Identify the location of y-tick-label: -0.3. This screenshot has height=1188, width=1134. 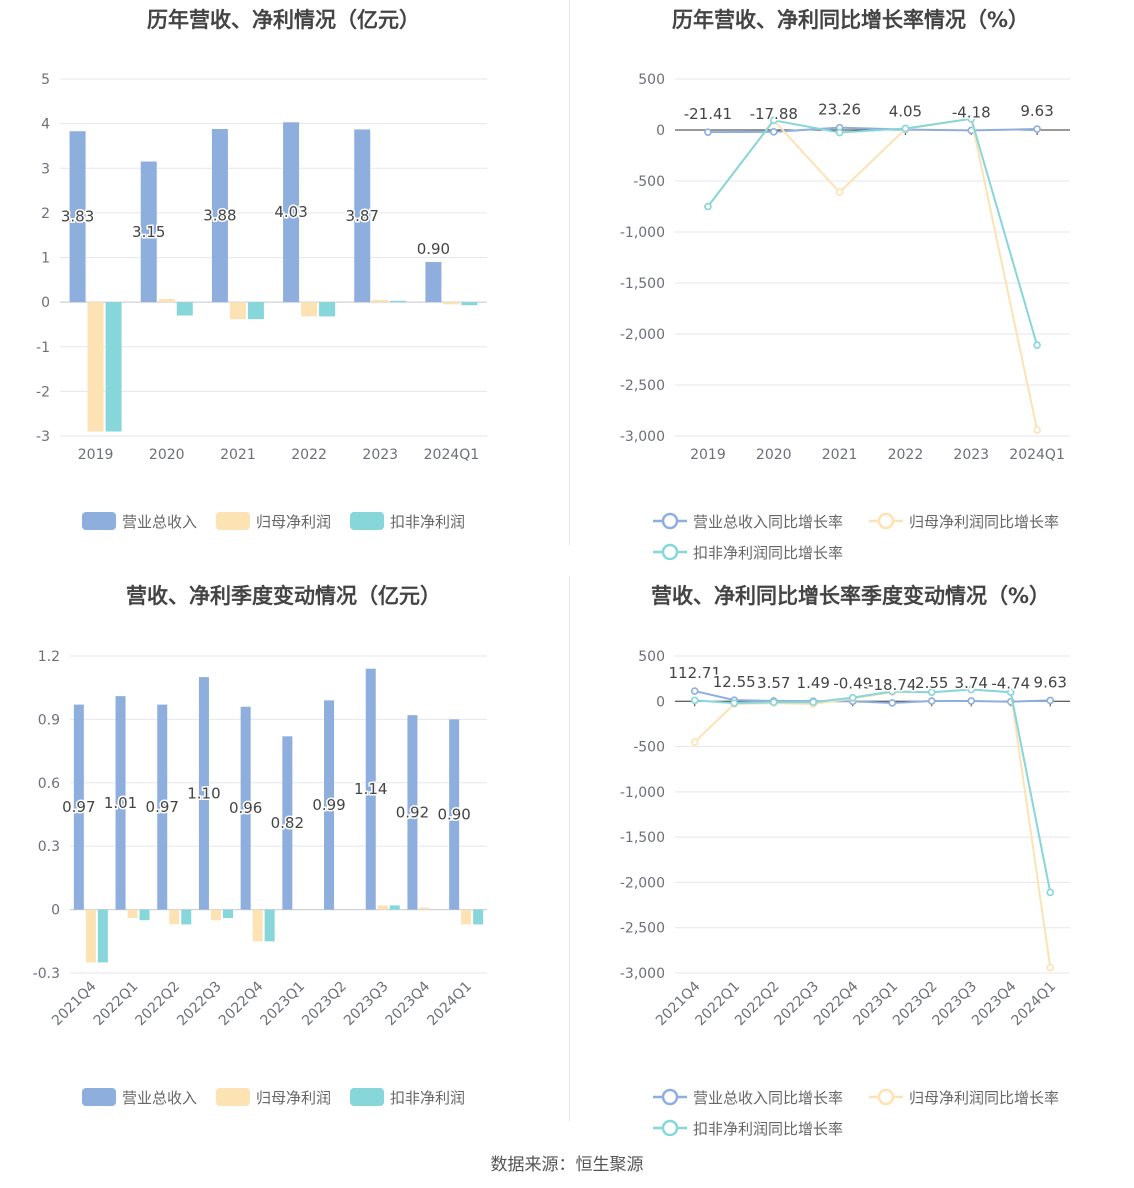
(46, 974).